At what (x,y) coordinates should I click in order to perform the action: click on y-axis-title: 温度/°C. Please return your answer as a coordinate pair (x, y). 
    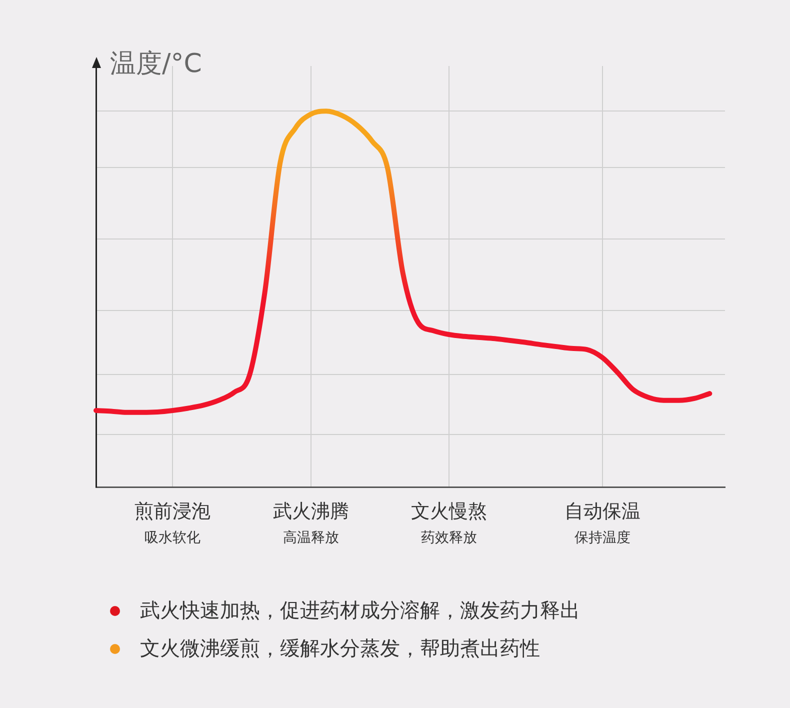
    Looking at the image, I should click on (156, 64).